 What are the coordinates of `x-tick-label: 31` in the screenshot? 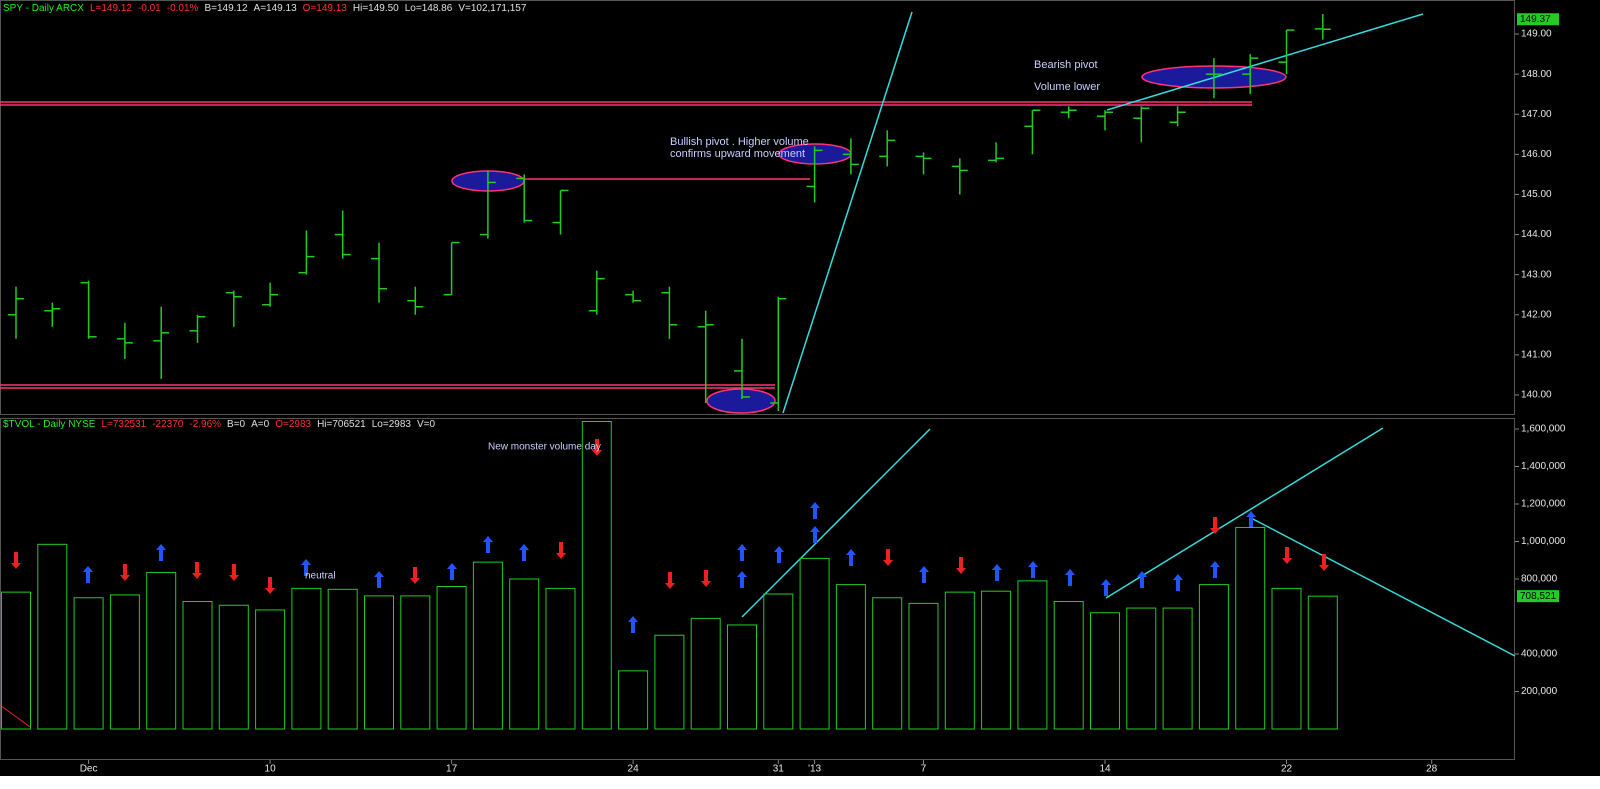 It's located at (779, 769).